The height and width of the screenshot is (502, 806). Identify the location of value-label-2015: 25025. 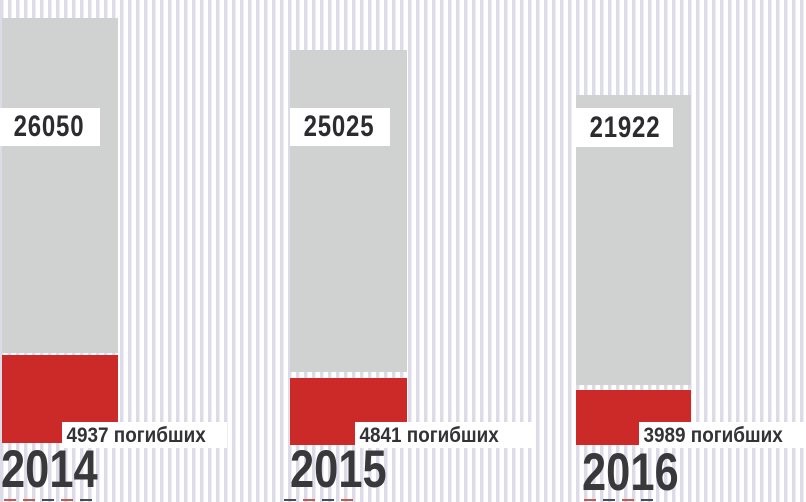
(340, 127).